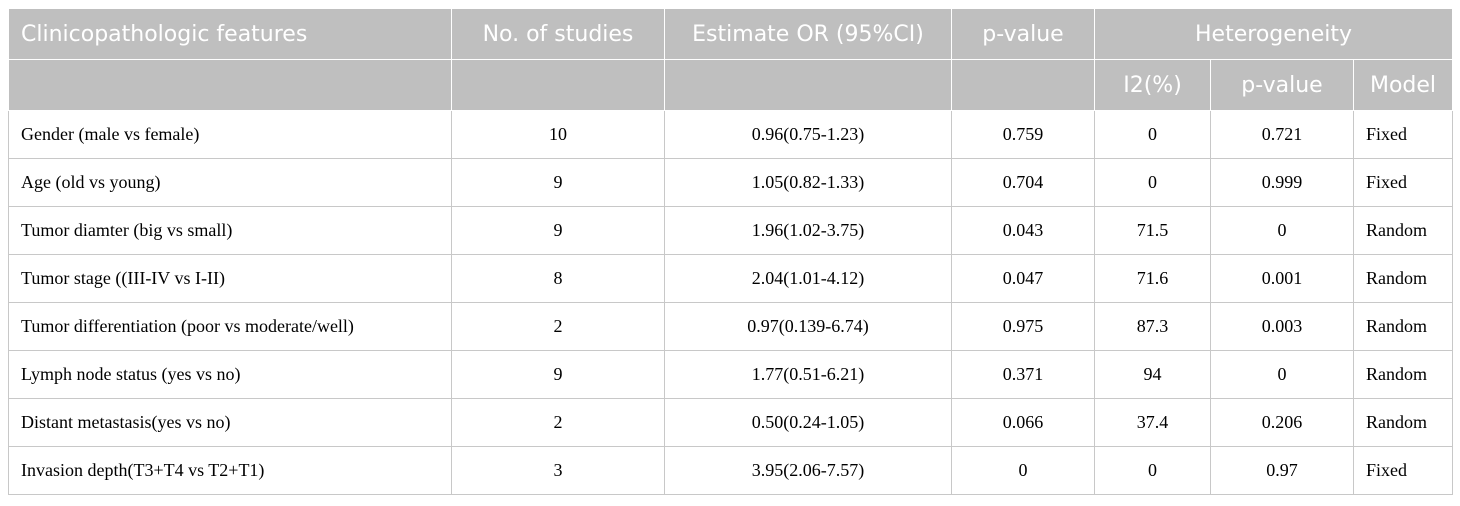  What do you see at coordinates (230, 182) in the screenshot?
I see `cell-feature: Age (old vs young)` at bounding box center [230, 182].